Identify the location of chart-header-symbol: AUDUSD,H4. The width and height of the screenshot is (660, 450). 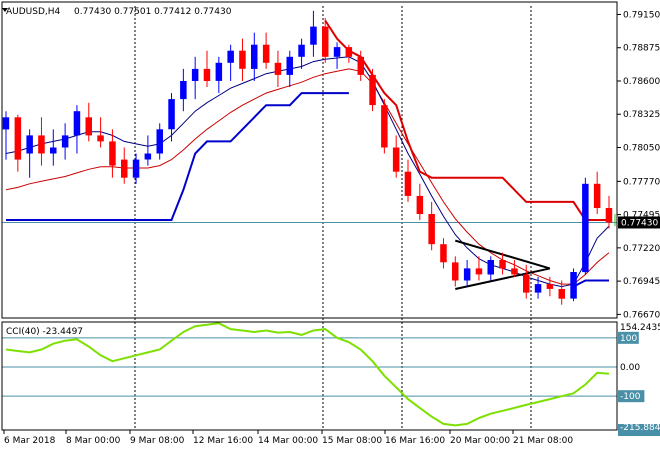
(33, 12).